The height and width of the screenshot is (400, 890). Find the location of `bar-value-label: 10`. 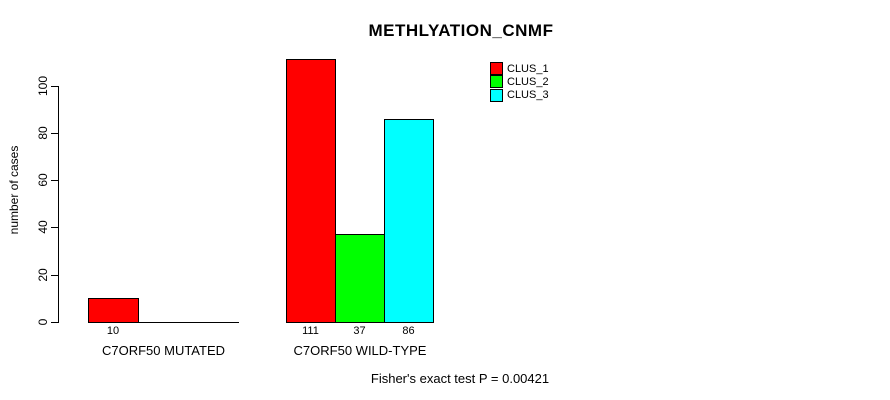

bar-value-label: 10 is located at coordinates (113, 331).